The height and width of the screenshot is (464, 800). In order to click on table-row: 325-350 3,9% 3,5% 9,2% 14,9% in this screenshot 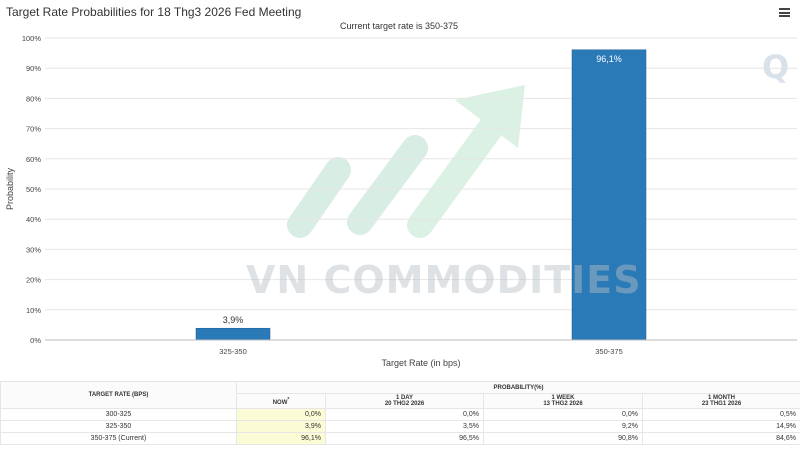, I will do `click(400, 426)`.